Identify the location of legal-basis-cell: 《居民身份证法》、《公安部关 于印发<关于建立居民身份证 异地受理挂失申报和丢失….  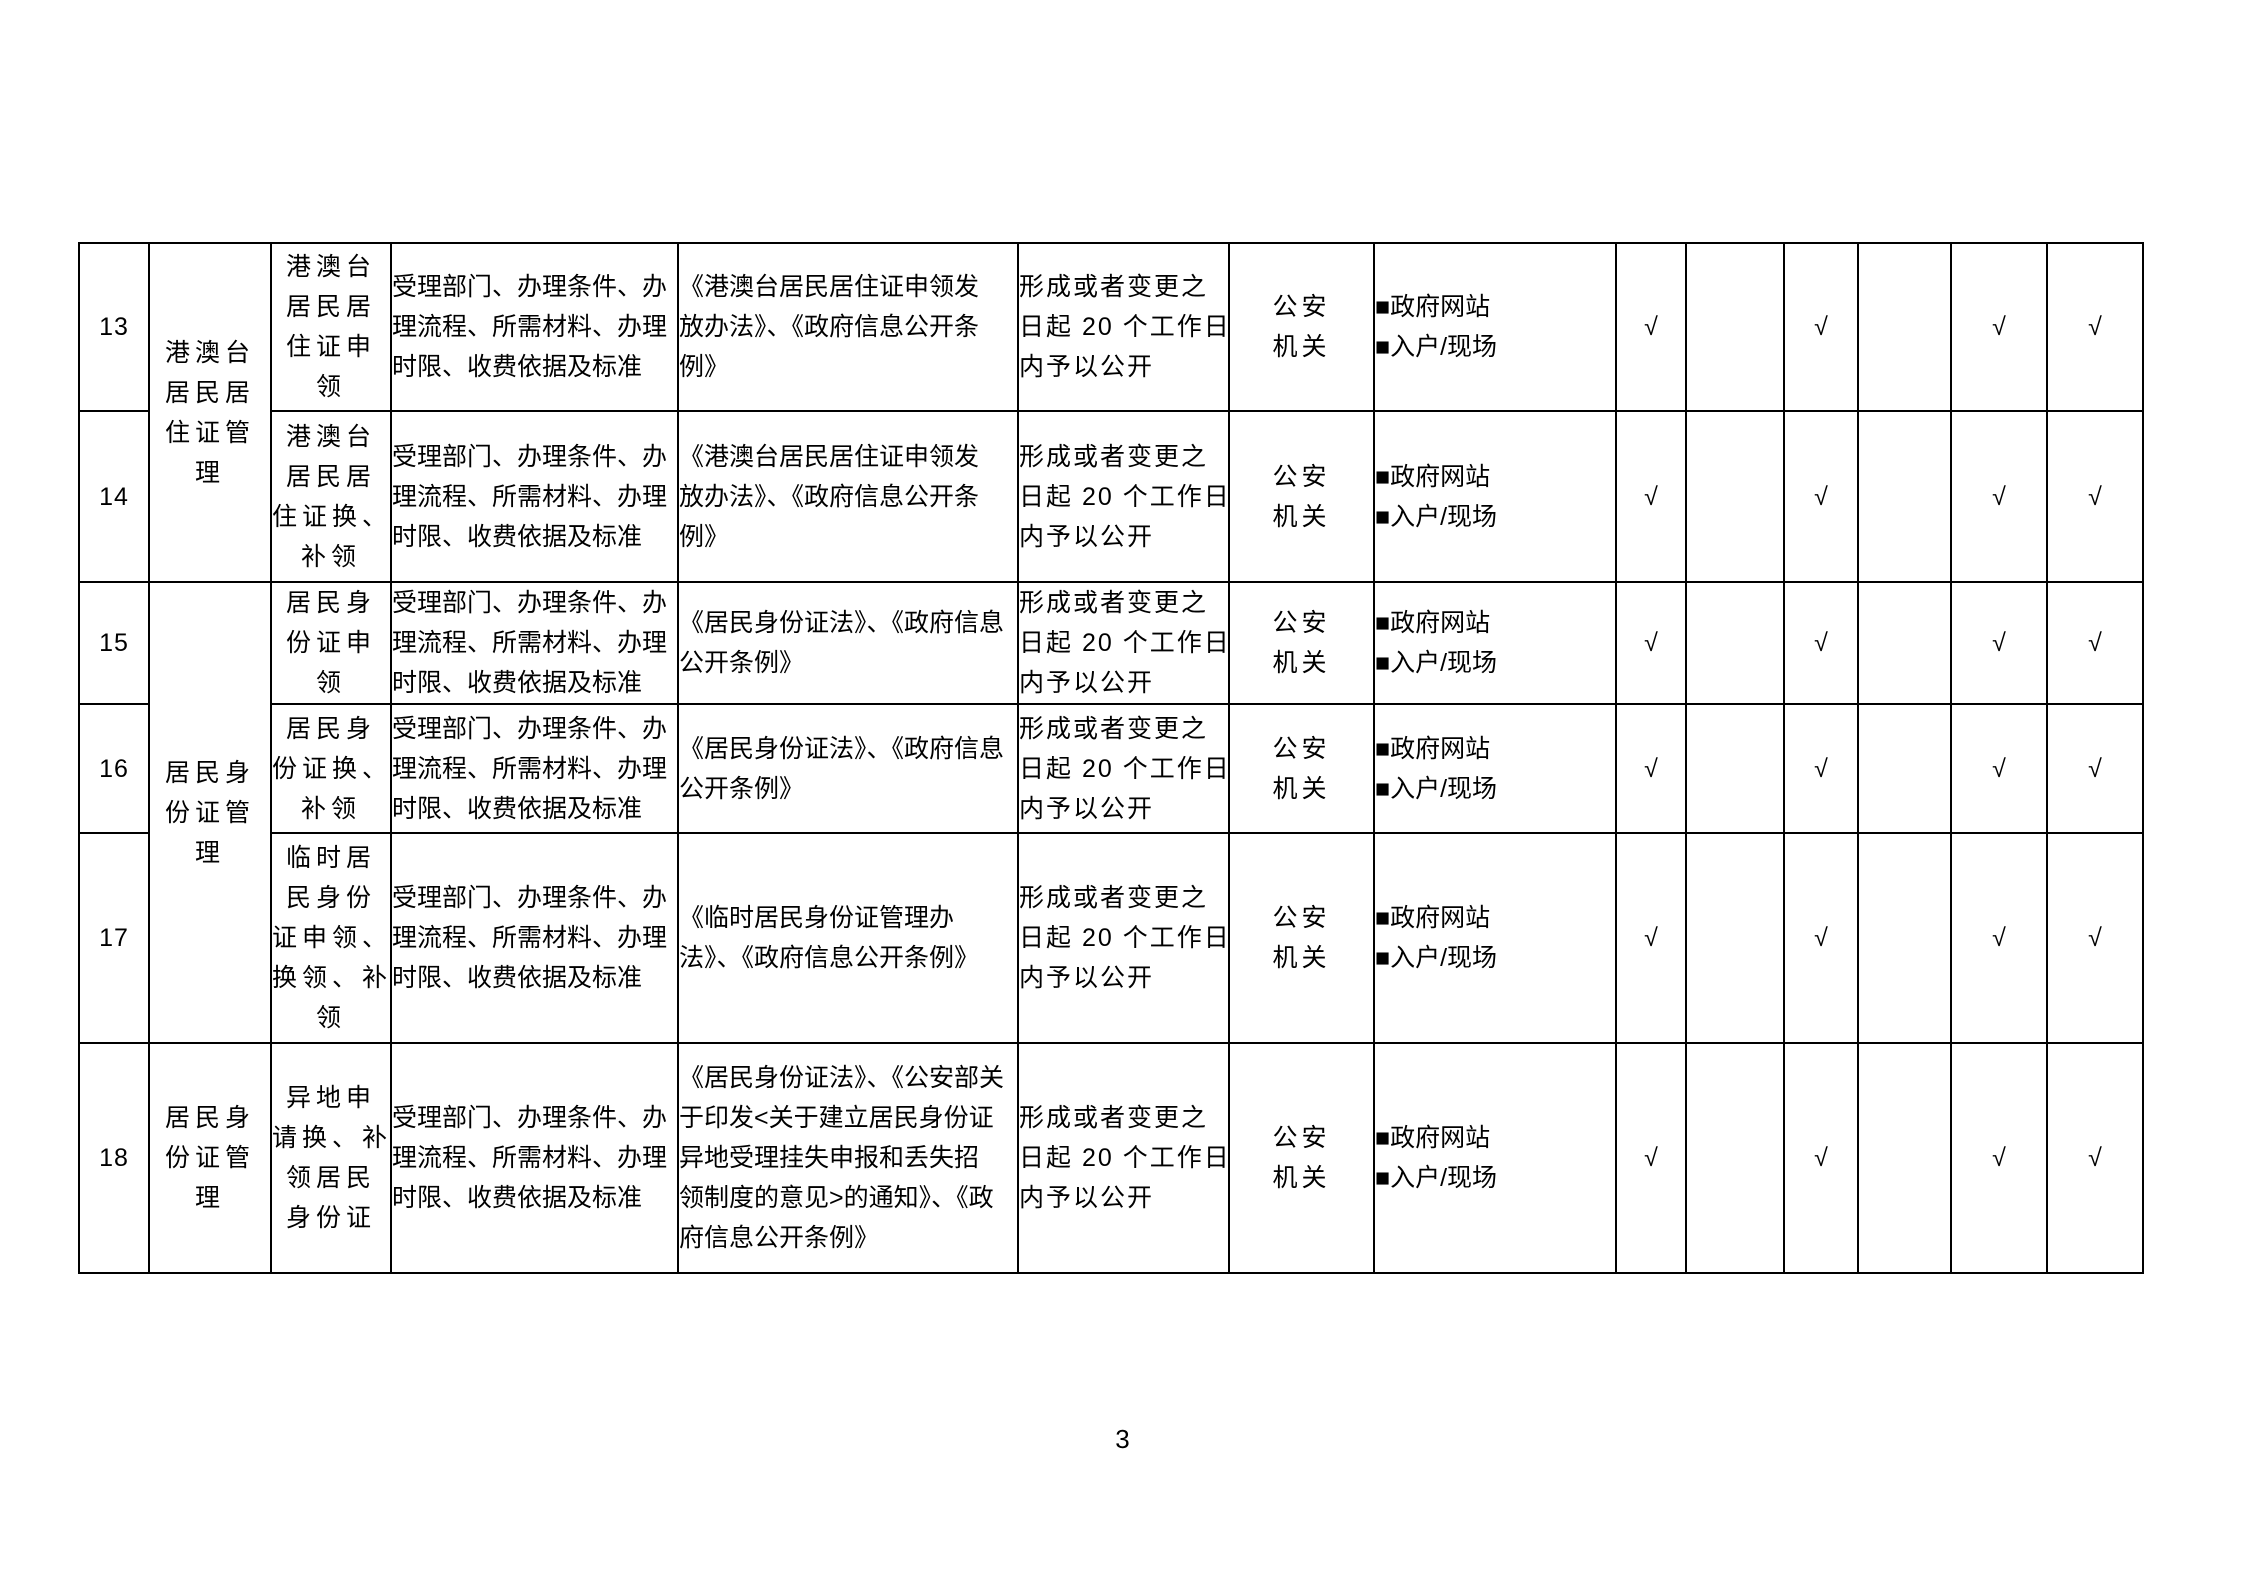
(848, 1158).